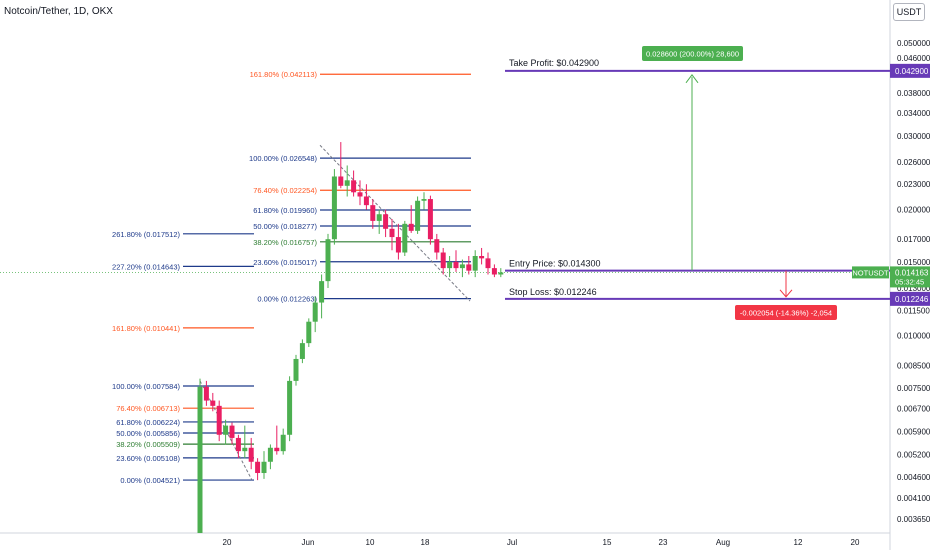 Image resolution: width=932 pixels, height=550 pixels. What do you see at coordinates (914, 409) in the screenshot?
I see `y-tick-label: 0.006700` at bounding box center [914, 409].